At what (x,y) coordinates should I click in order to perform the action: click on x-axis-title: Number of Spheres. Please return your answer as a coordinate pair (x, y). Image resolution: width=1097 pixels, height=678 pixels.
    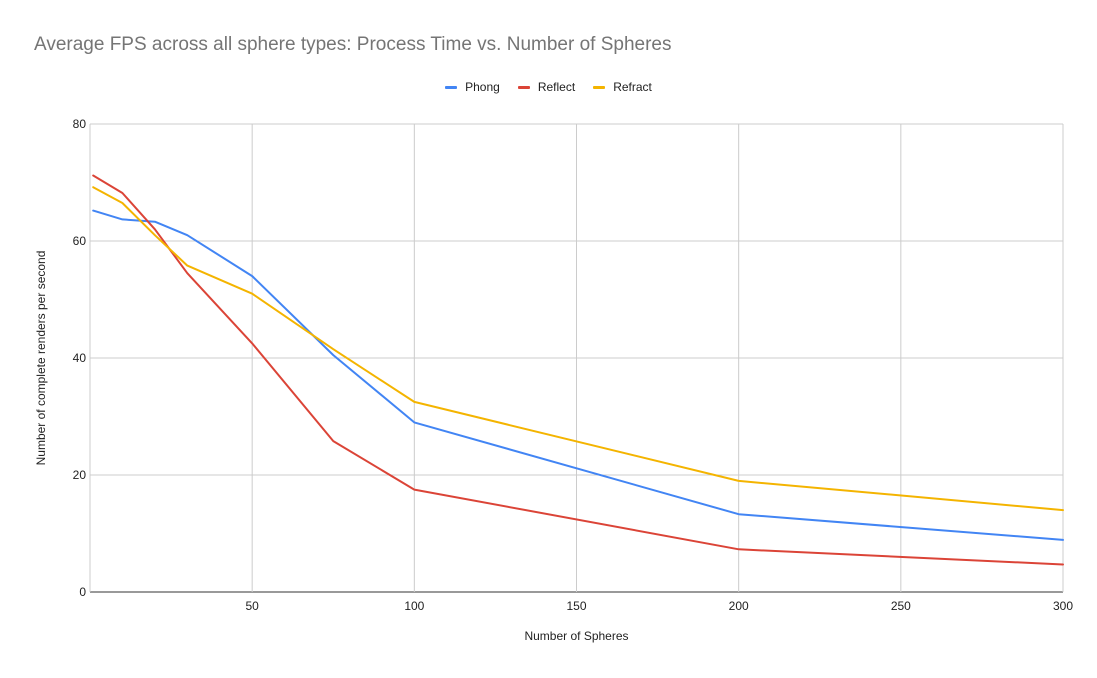
    Looking at the image, I should click on (576, 636).